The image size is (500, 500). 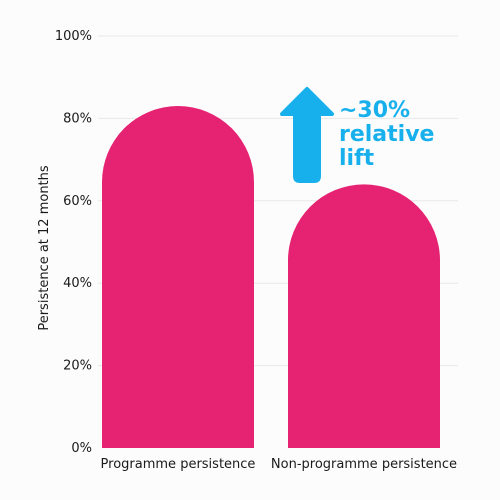 I want to click on lift-annotation: ~30% relative lift, so click(x=361, y=135).